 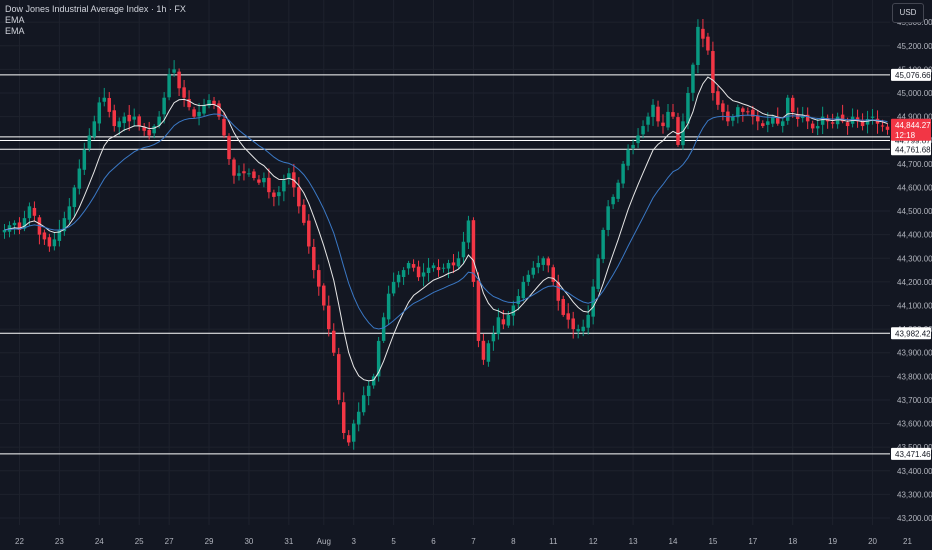 I want to click on time-tick-label: 5, so click(x=393, y=541).